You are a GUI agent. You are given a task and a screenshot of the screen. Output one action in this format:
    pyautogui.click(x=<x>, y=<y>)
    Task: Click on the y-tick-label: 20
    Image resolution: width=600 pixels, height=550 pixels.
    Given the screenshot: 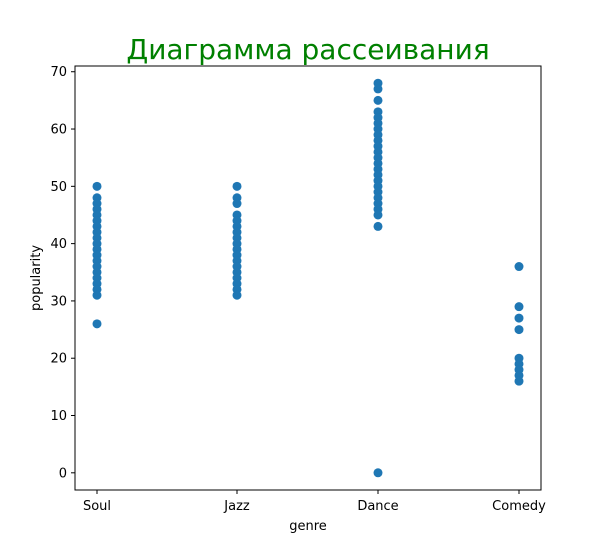 What is the action you would take?
    pyautogui.click(x=58, y=359)
    